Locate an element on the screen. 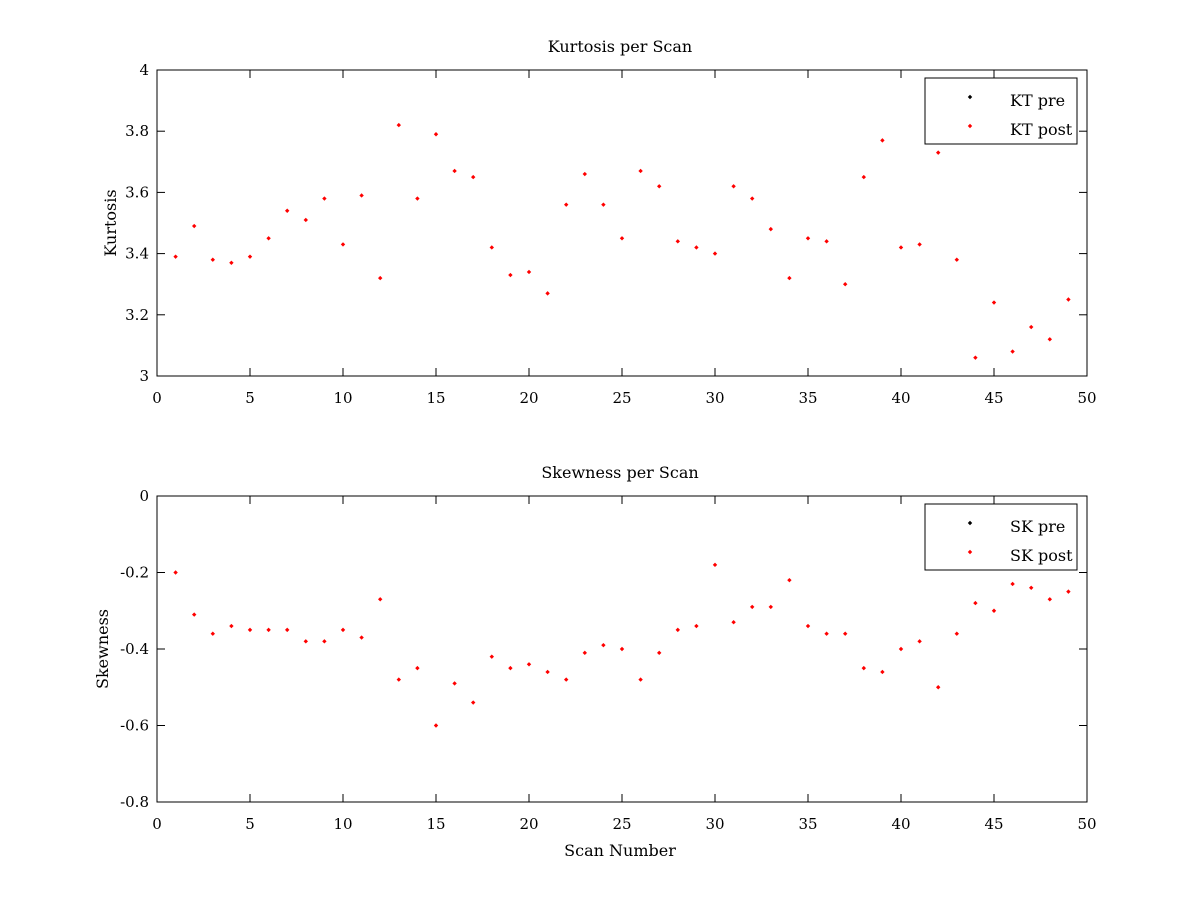  kurtosis-legend-marker-post is located at coordinates (970, 126).